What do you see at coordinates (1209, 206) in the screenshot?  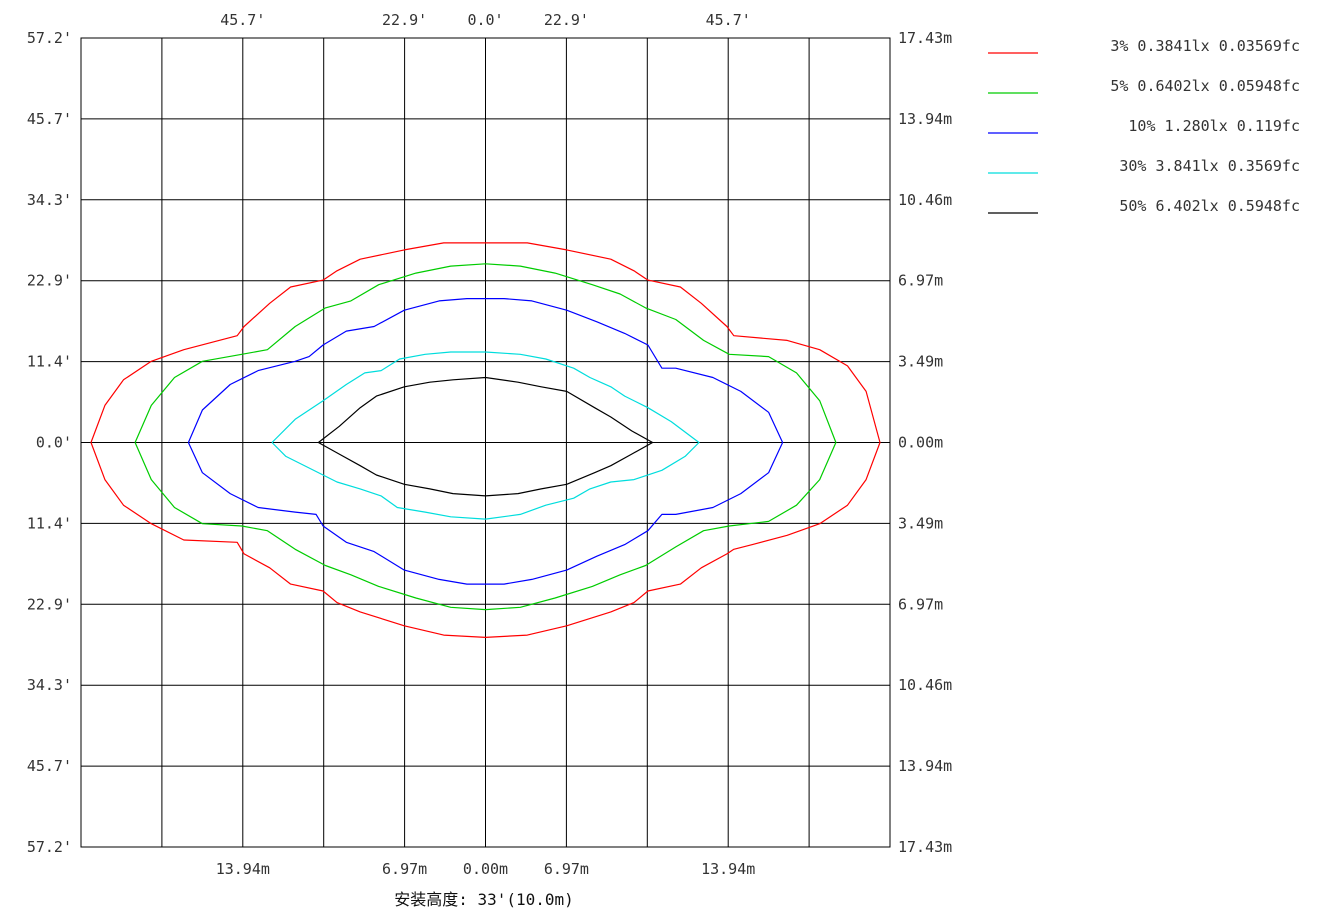 I see `legend-label-5: 50% 6.402lx 0.5948fc` at bounding box center [1209, 206].